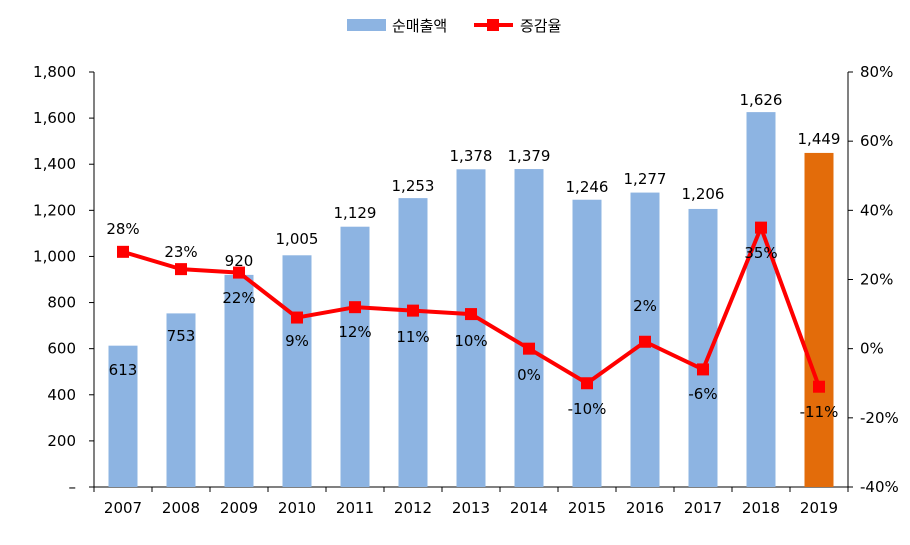 This screenshot has height=545, width=910. What do you see at coordinates (180, 252) in the screenshot?
I see `rate-value-label: 23%` at bounding box center [180, 252].